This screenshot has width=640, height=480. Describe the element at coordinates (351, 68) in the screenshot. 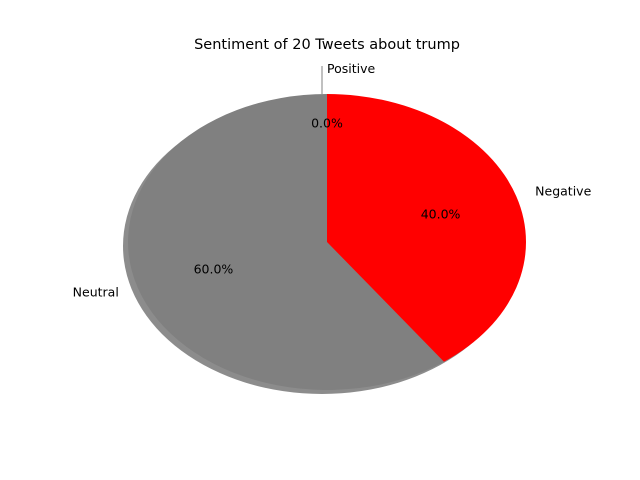

I see `slice-label-positive: Positive` at that location.